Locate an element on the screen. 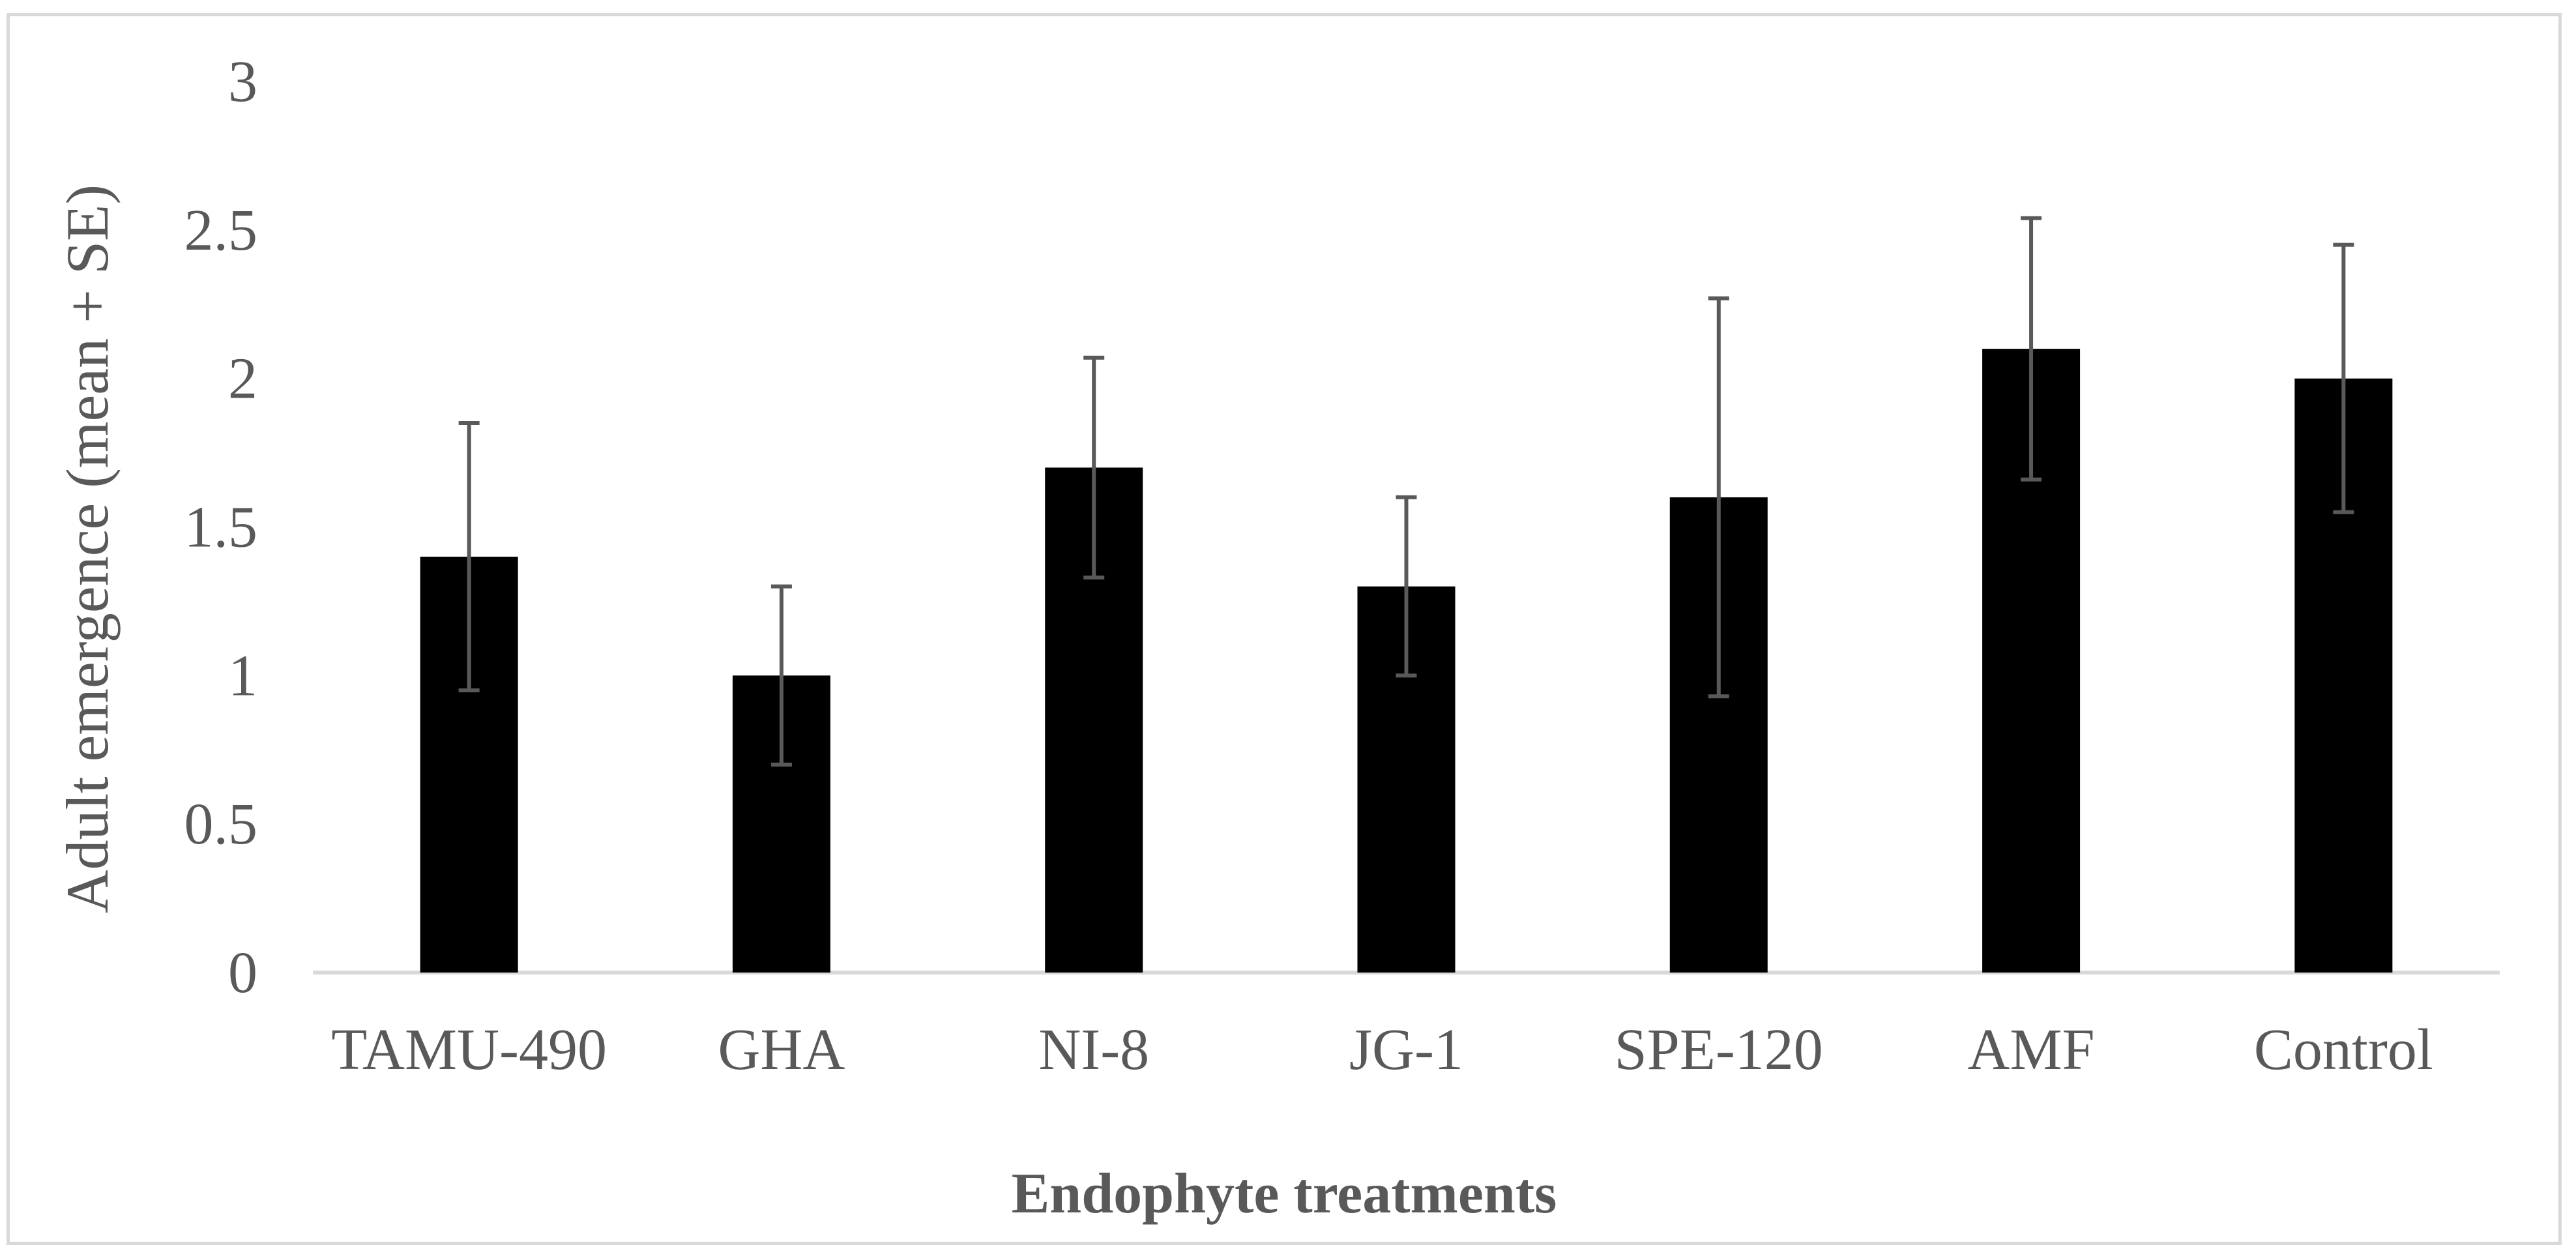 The height and width of the screenshot is (1260, 2576). x-tick-label: NI-8 is located at coordinates (1093, 1050).